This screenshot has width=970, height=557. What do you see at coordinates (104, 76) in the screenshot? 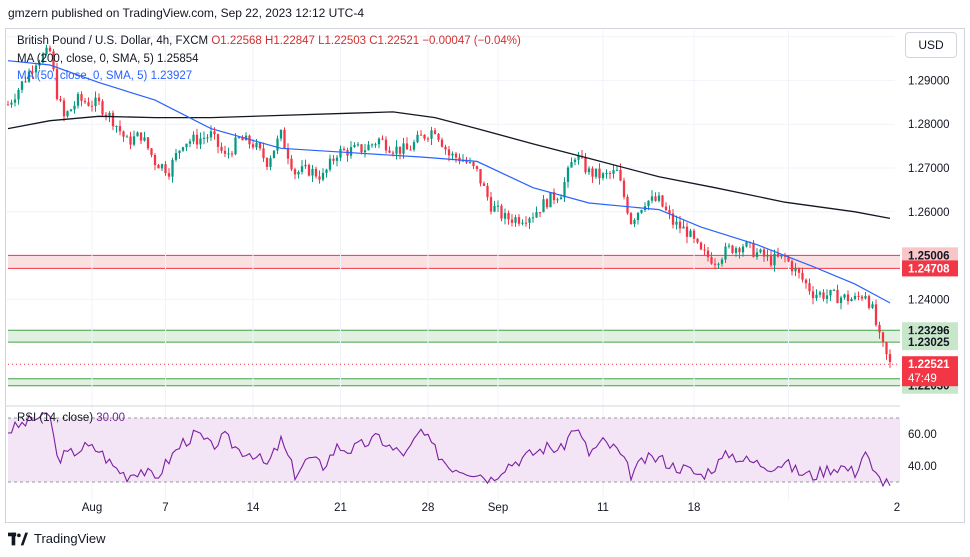
I see `legend-ma50: MA (50, close, 0, SMA, 5) 1.23927` at bounding box center [104, 76].